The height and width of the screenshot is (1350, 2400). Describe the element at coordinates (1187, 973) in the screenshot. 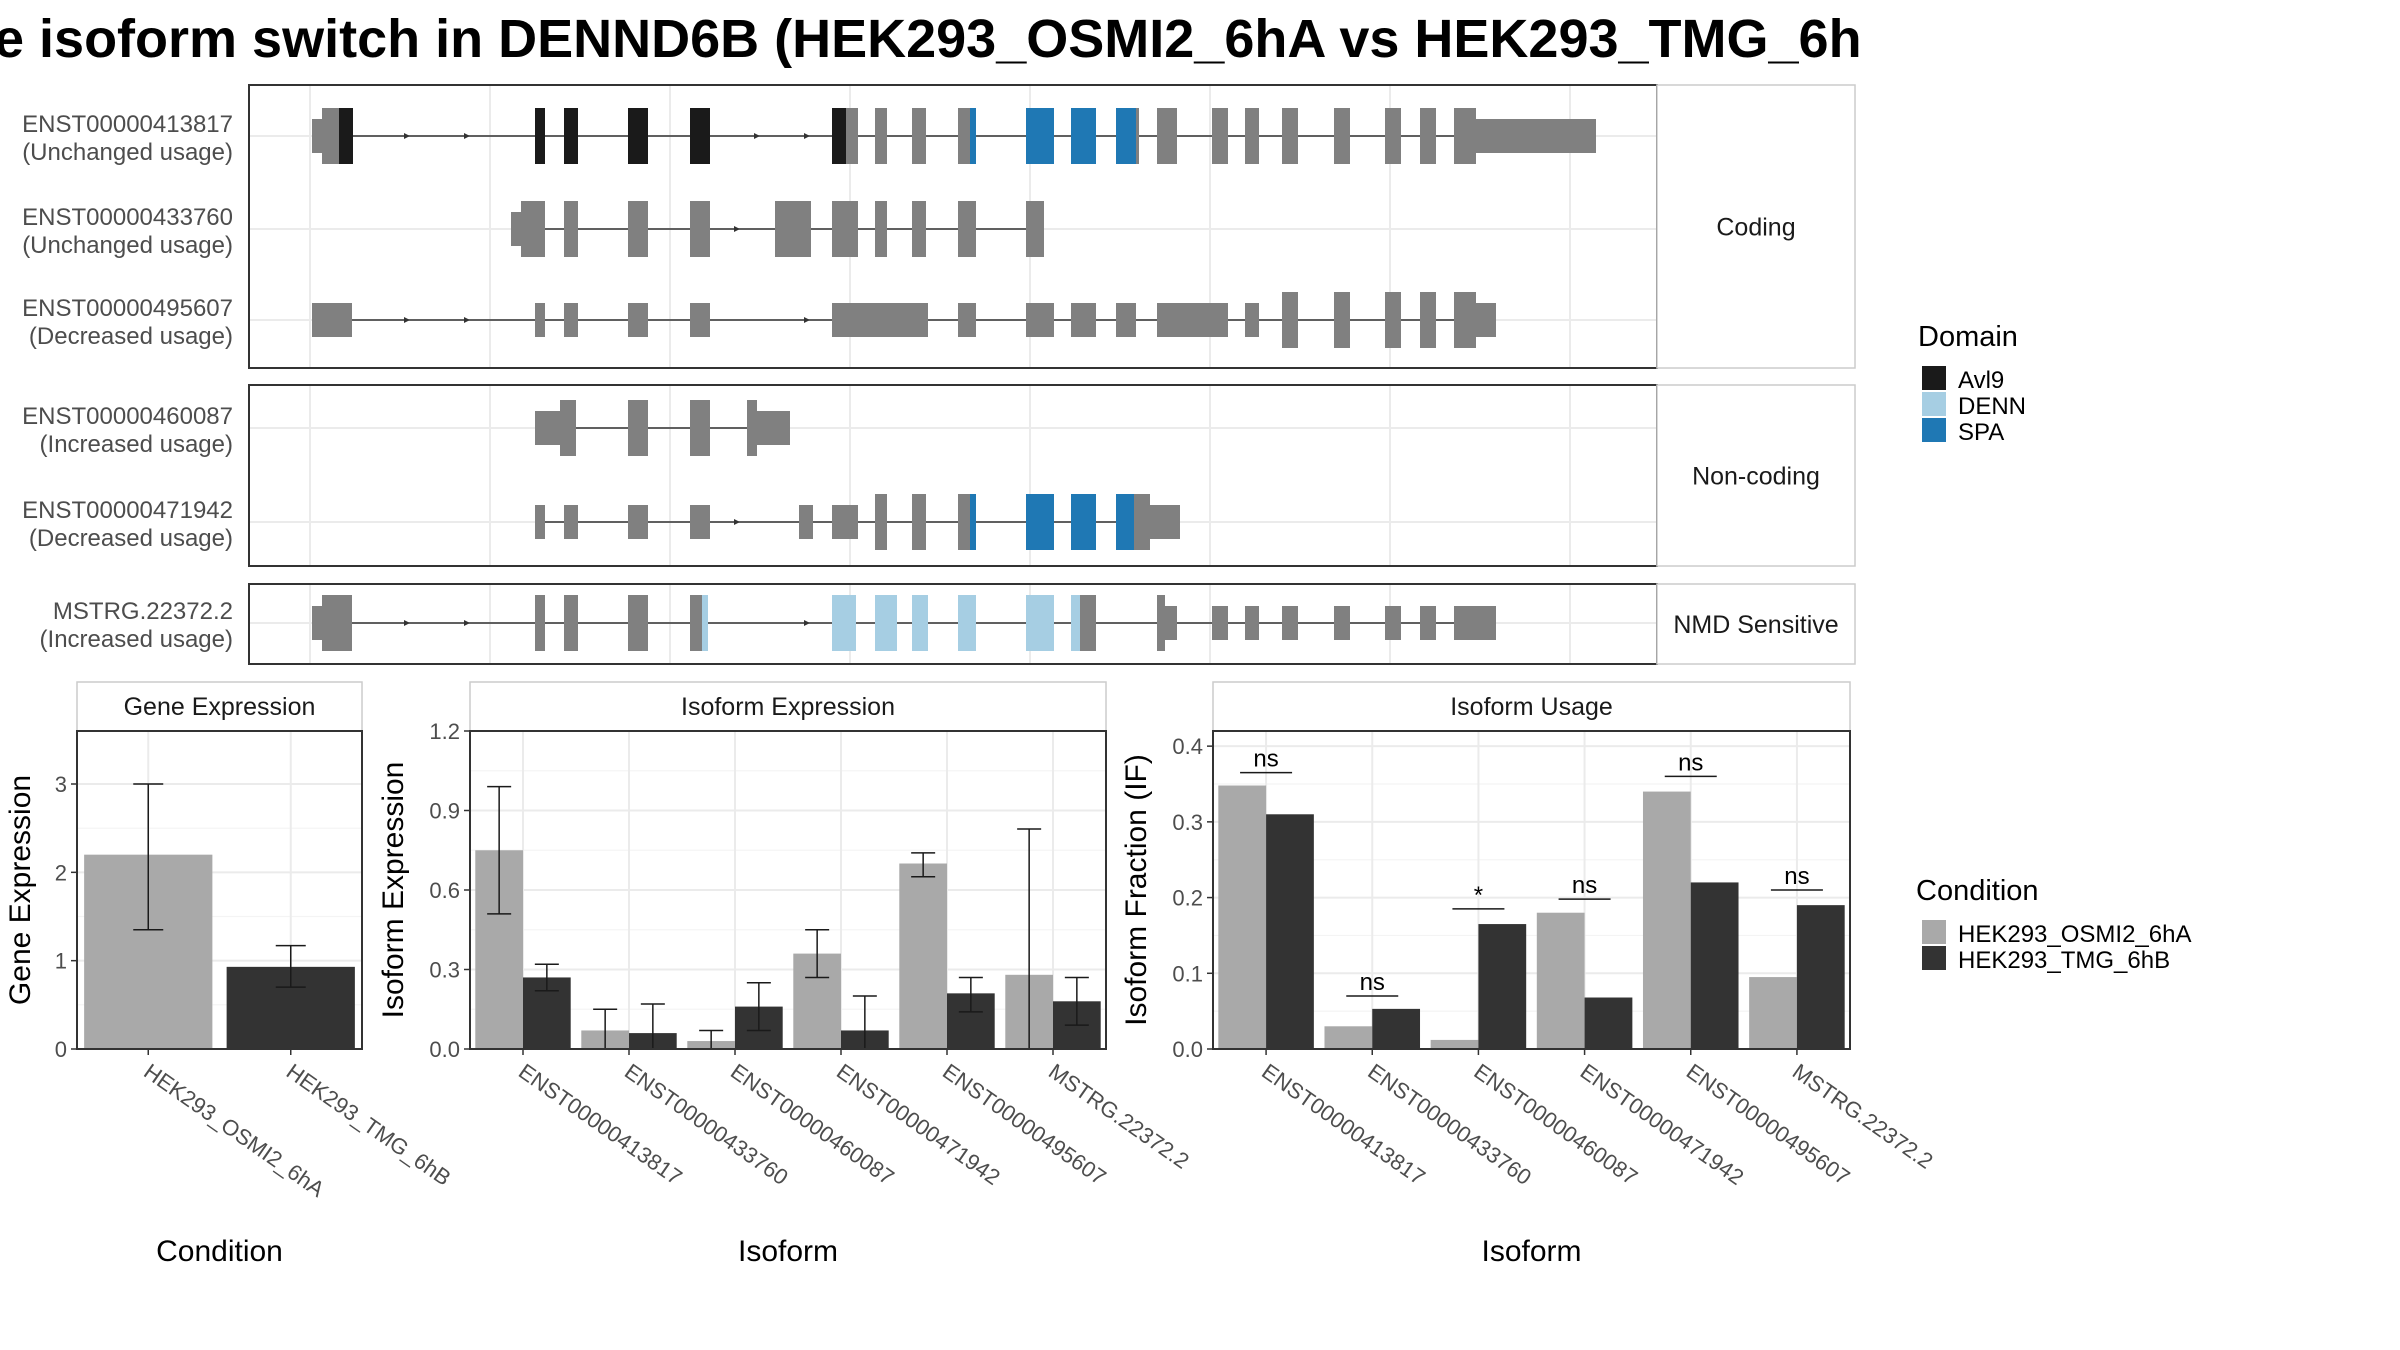

I see `y-tick-label: 0.1` at that location.